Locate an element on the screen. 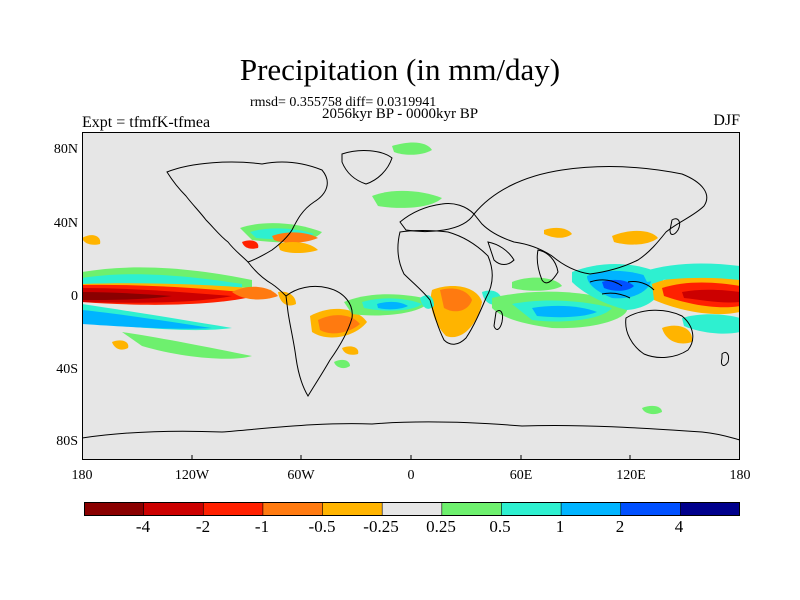 Image resolution: width=800 pixels, height=600 pixels. experiment-label: Expt = tfmfK-tfmea is located at coordinates (146, 122).